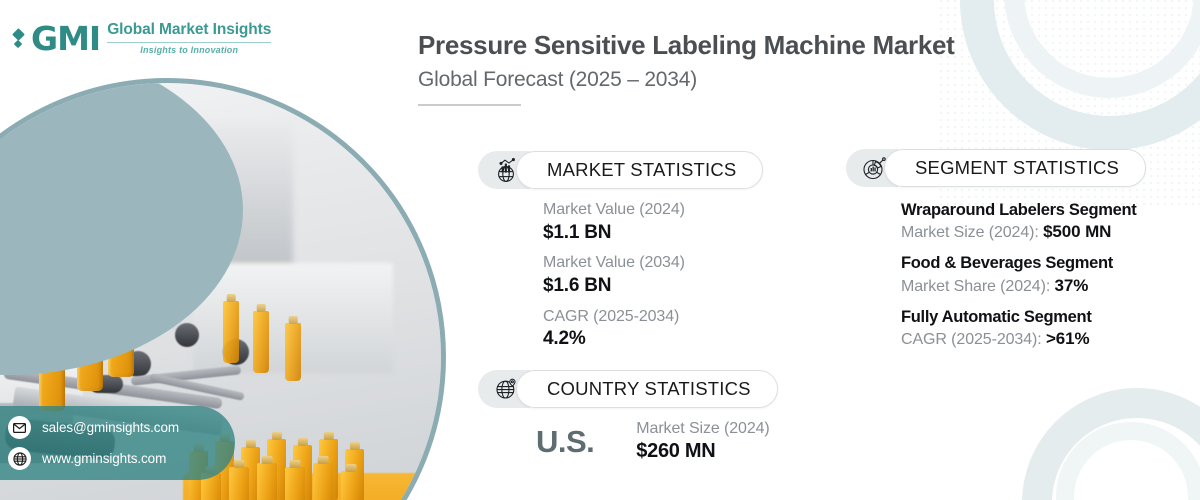 This screenshot has width=1200, height=500. What do you see at coordinates (565, 441) in the screenshot?
I see `country-name: U.S.` at bounding box center [565, 441].